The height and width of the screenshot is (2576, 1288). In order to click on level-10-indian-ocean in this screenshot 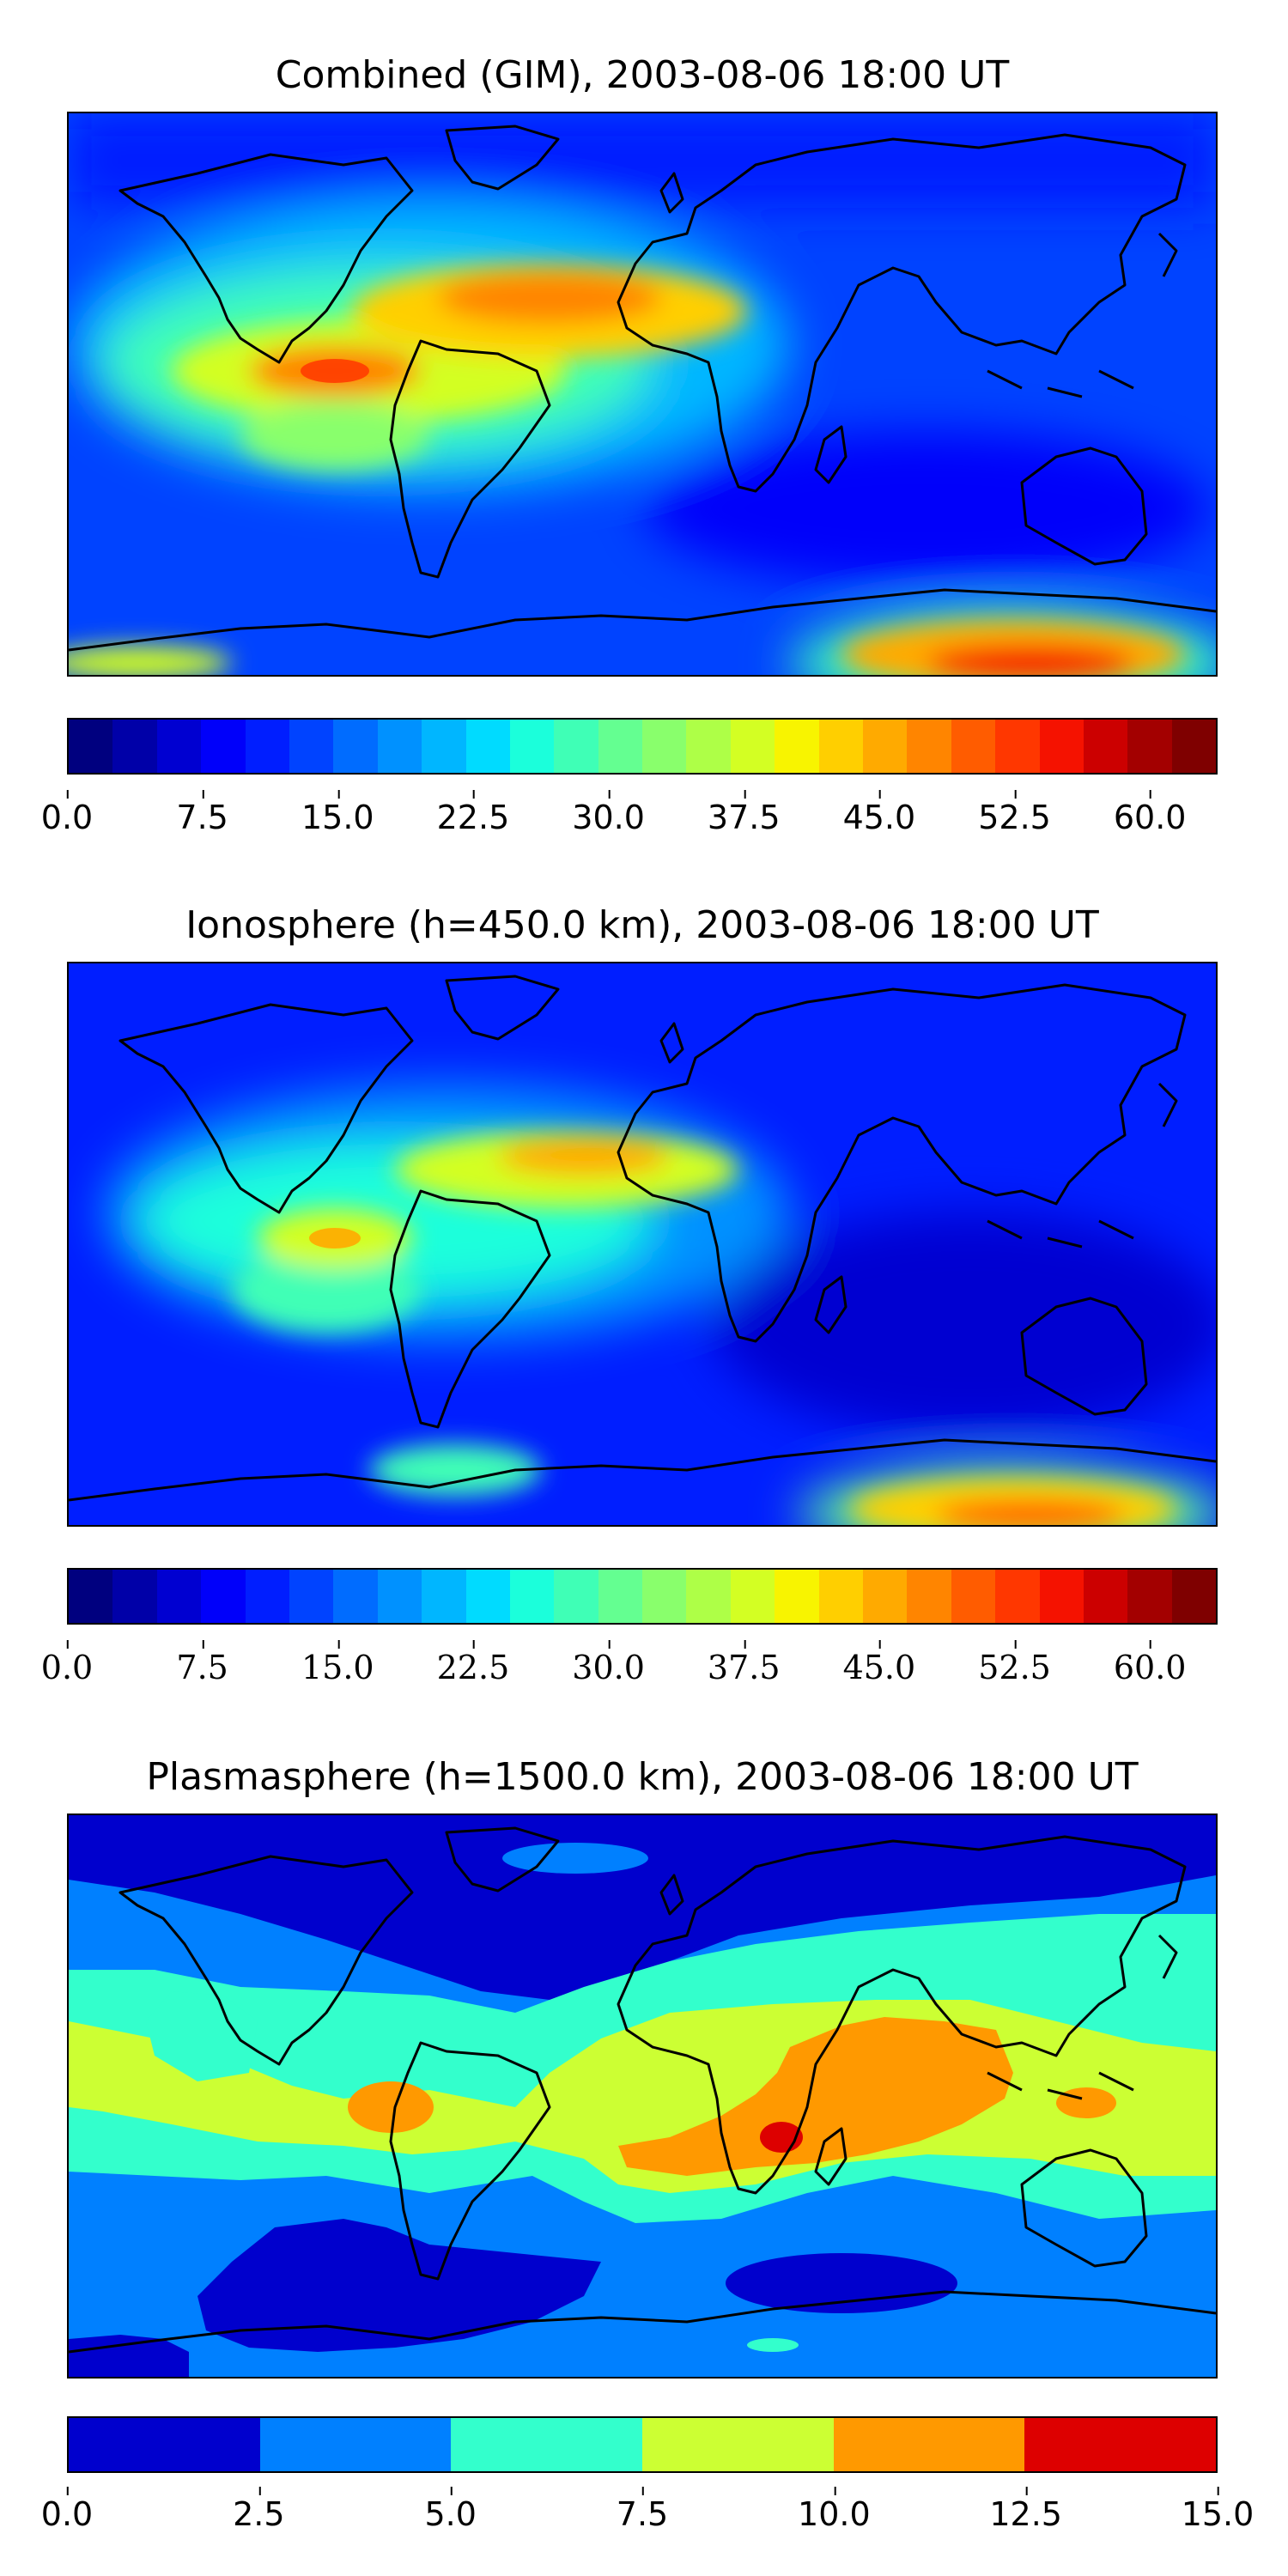, I will do `click(815, 2097)`.